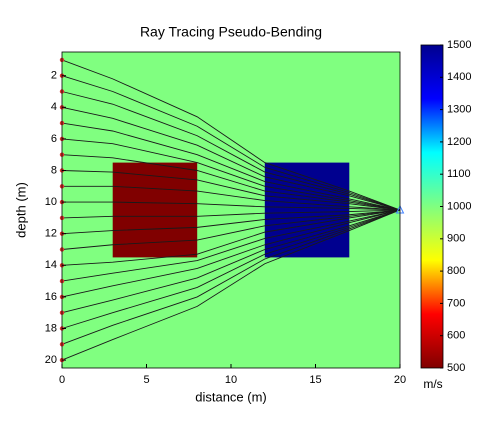 The width and height of the screenshot is (501, 427). Describe the element at coordinates (456, 271) in the screenshot. I see `colorbar-tick-label: 800` at that location.